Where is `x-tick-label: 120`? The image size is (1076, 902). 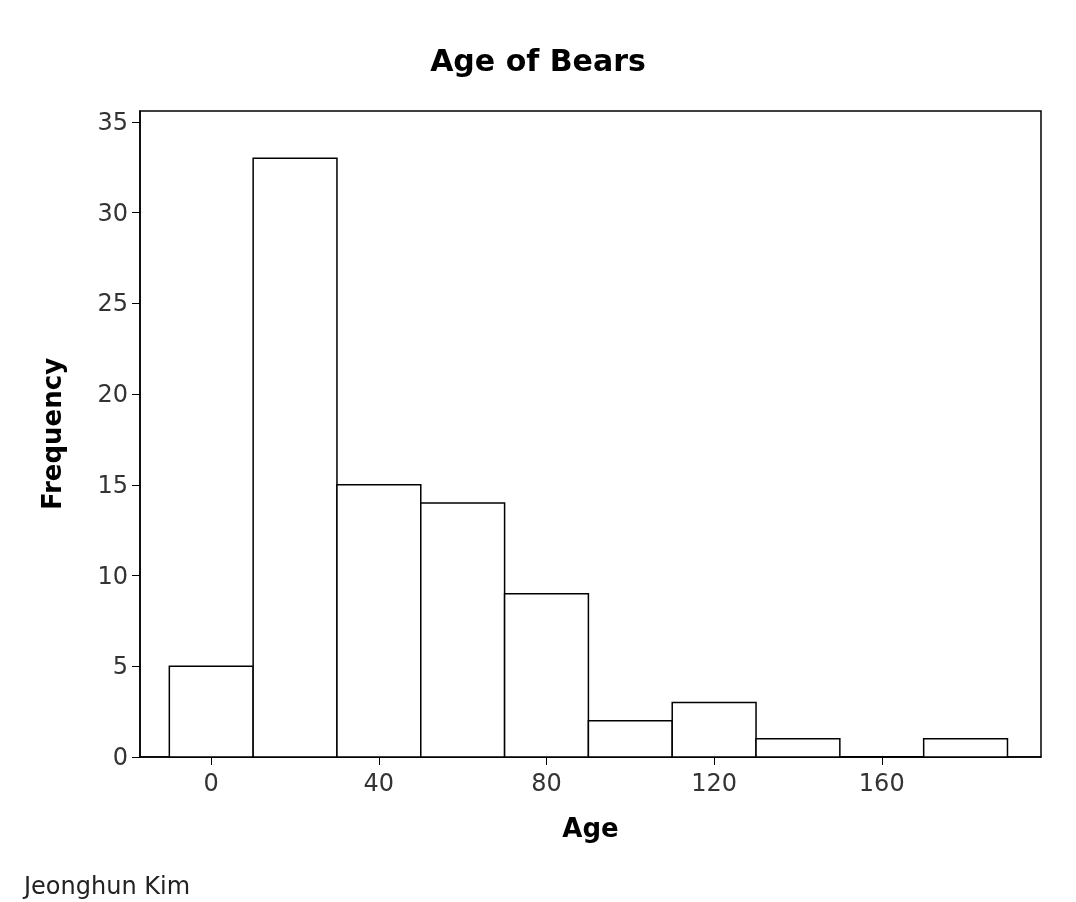 x-tick-label: 120 is located at coordinates (714, 783).